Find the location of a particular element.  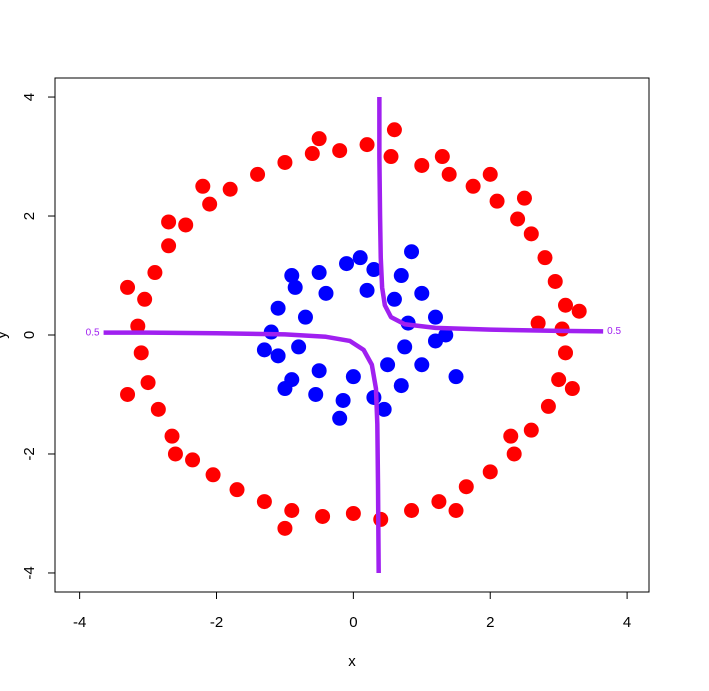

x-tick-label: -2 is located at coordinates (216, 622).